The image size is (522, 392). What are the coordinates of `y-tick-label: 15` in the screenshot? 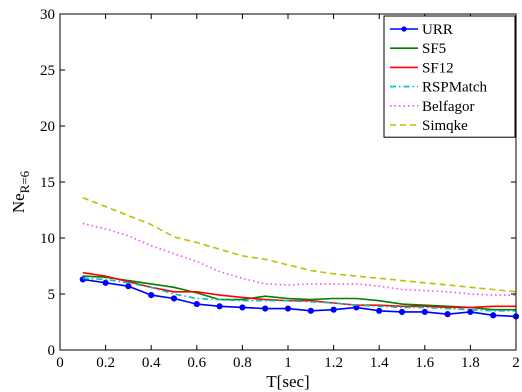 It's located at (47, 183).